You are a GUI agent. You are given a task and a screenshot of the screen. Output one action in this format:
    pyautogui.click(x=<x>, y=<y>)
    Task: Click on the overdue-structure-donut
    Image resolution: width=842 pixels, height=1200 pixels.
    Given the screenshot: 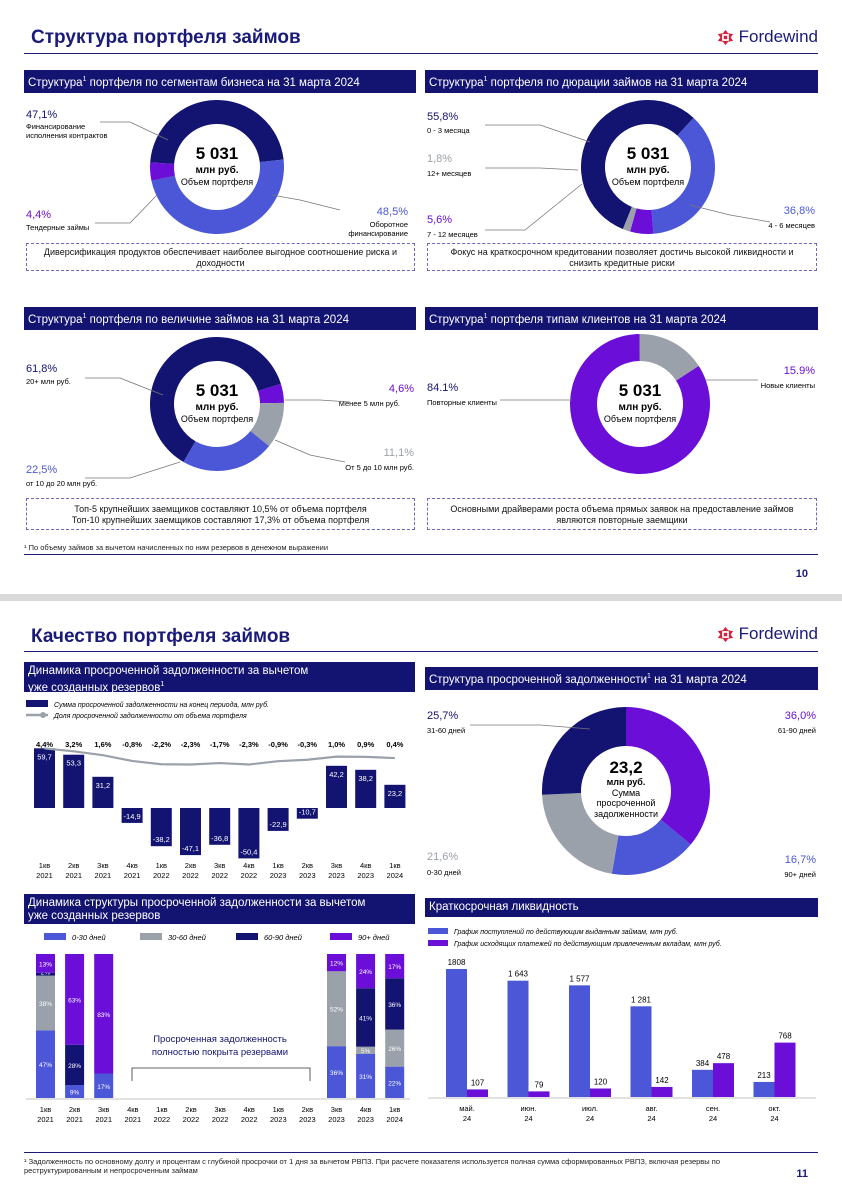 What is the action you would take?
    pyautogui.click(x=626, y=791)
    